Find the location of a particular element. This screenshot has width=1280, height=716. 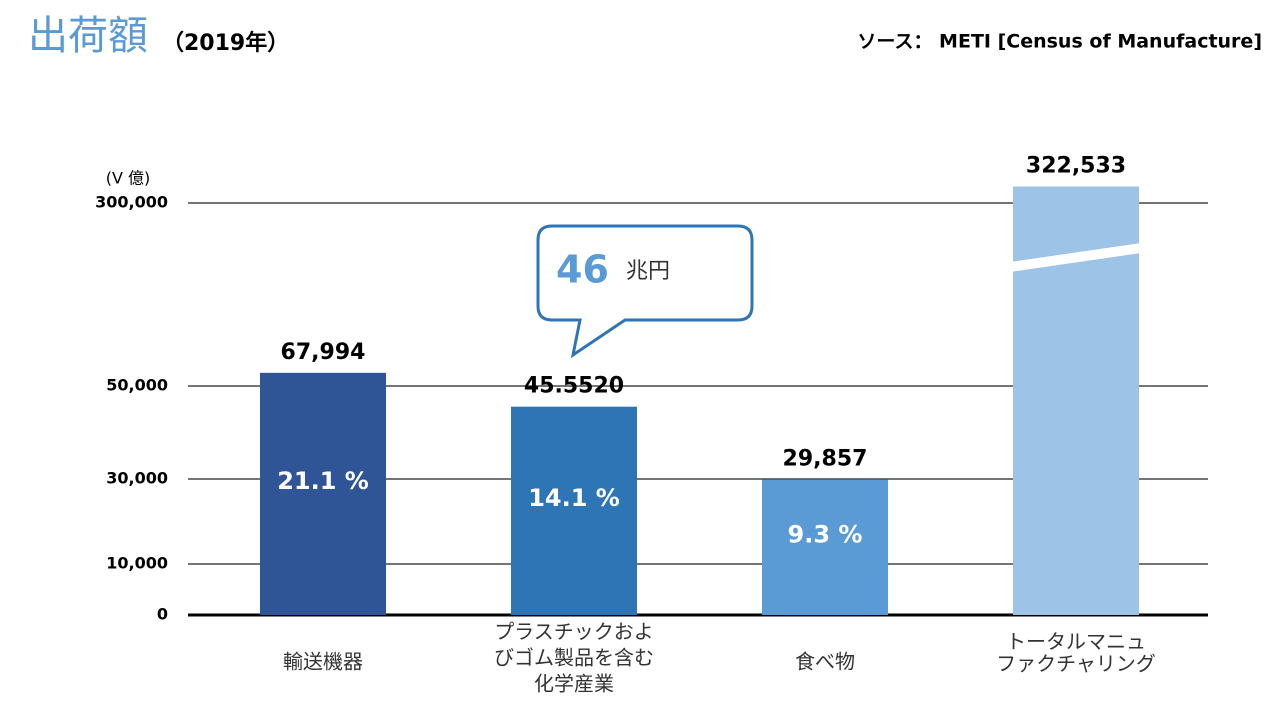

x-tick-label: ファクチャリング is located at coordinates (1076, 664).